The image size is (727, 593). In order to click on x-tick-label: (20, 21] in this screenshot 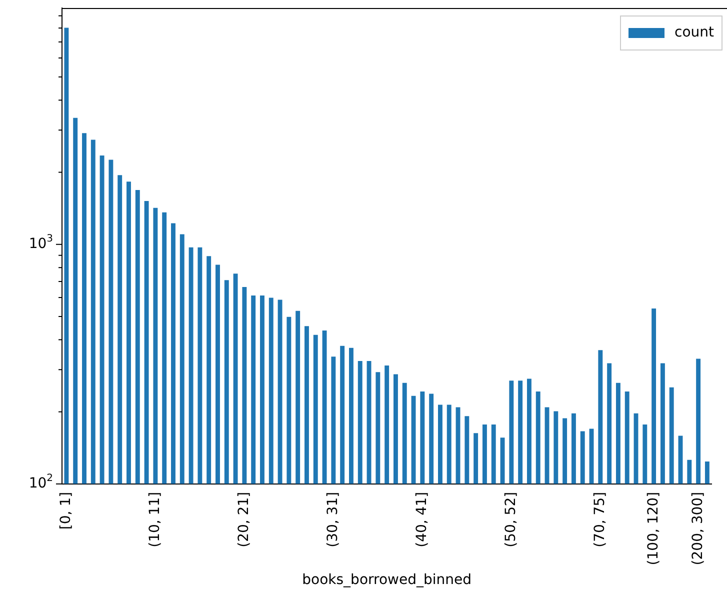, I will do `click(244, 520)`.